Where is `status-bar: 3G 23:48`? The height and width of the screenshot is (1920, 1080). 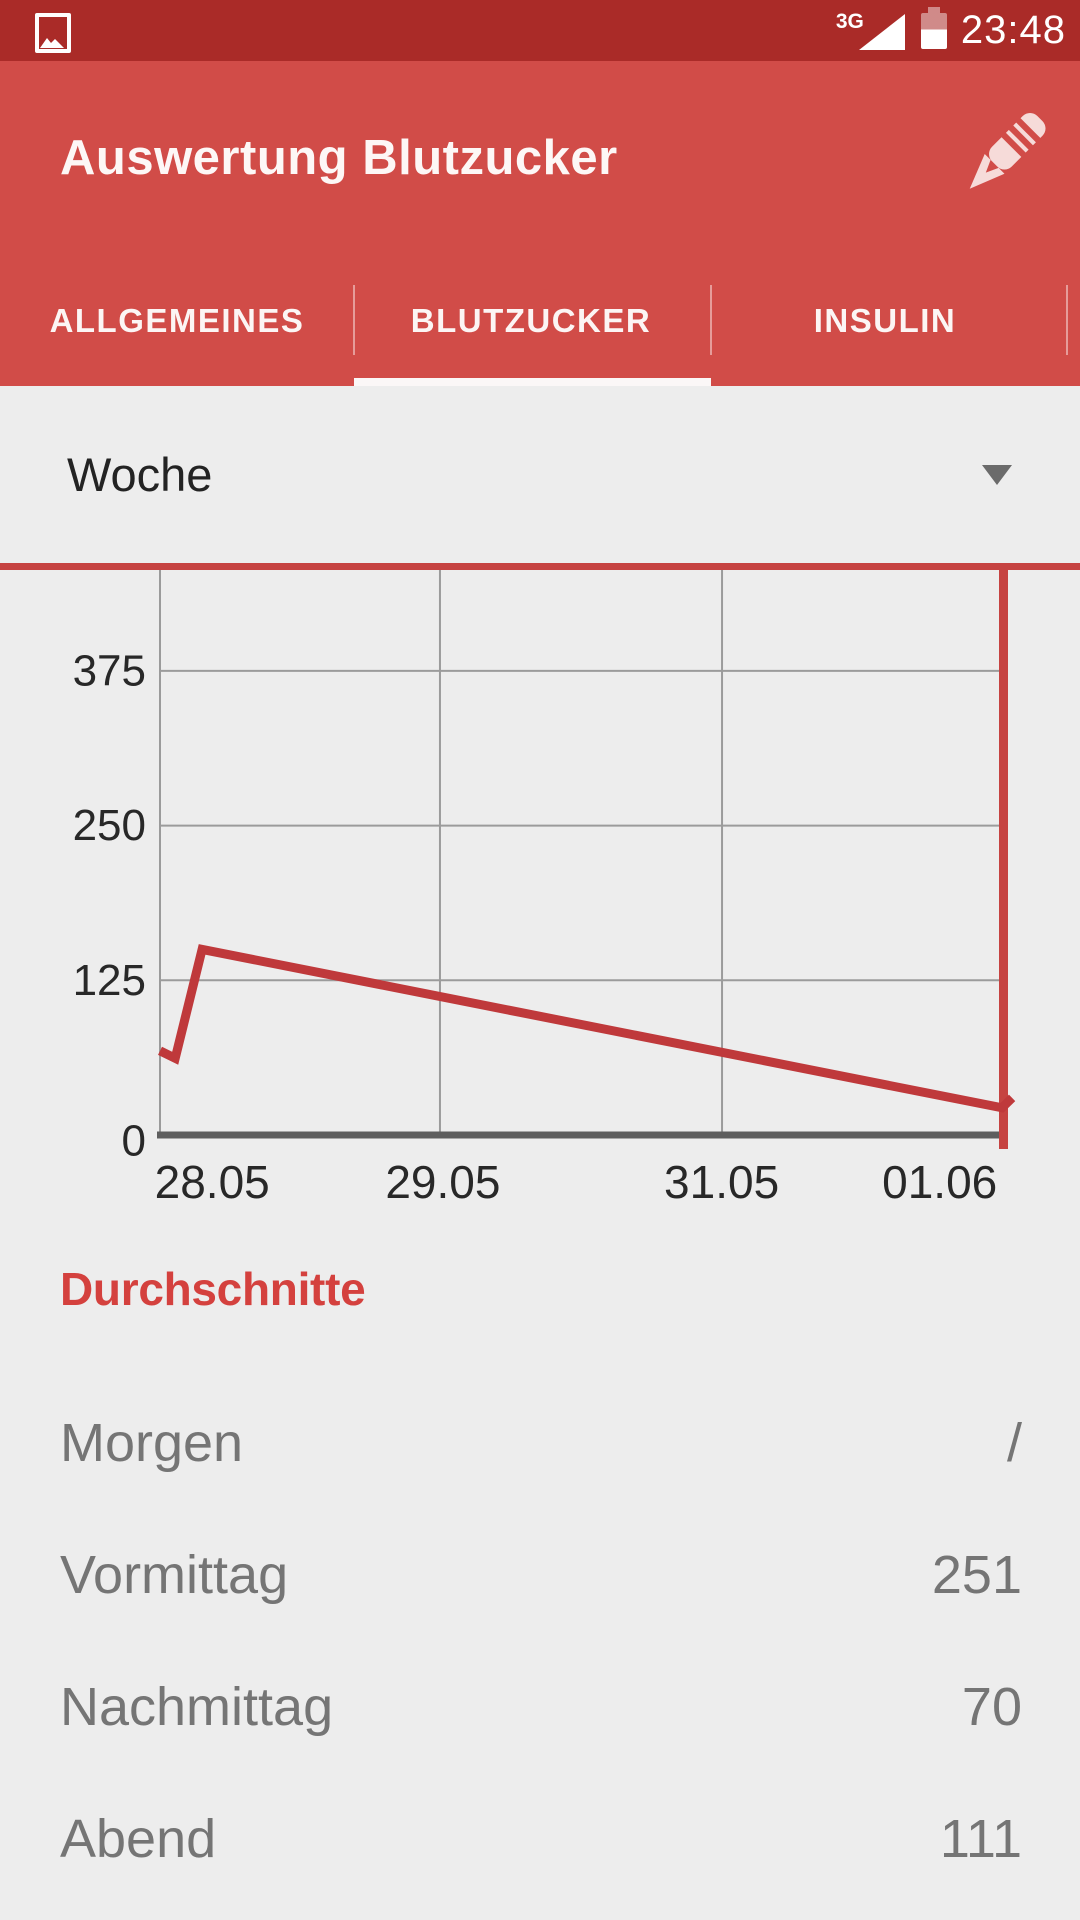
status-bar: 3G 23:48 is located at coordinates (540, 30).